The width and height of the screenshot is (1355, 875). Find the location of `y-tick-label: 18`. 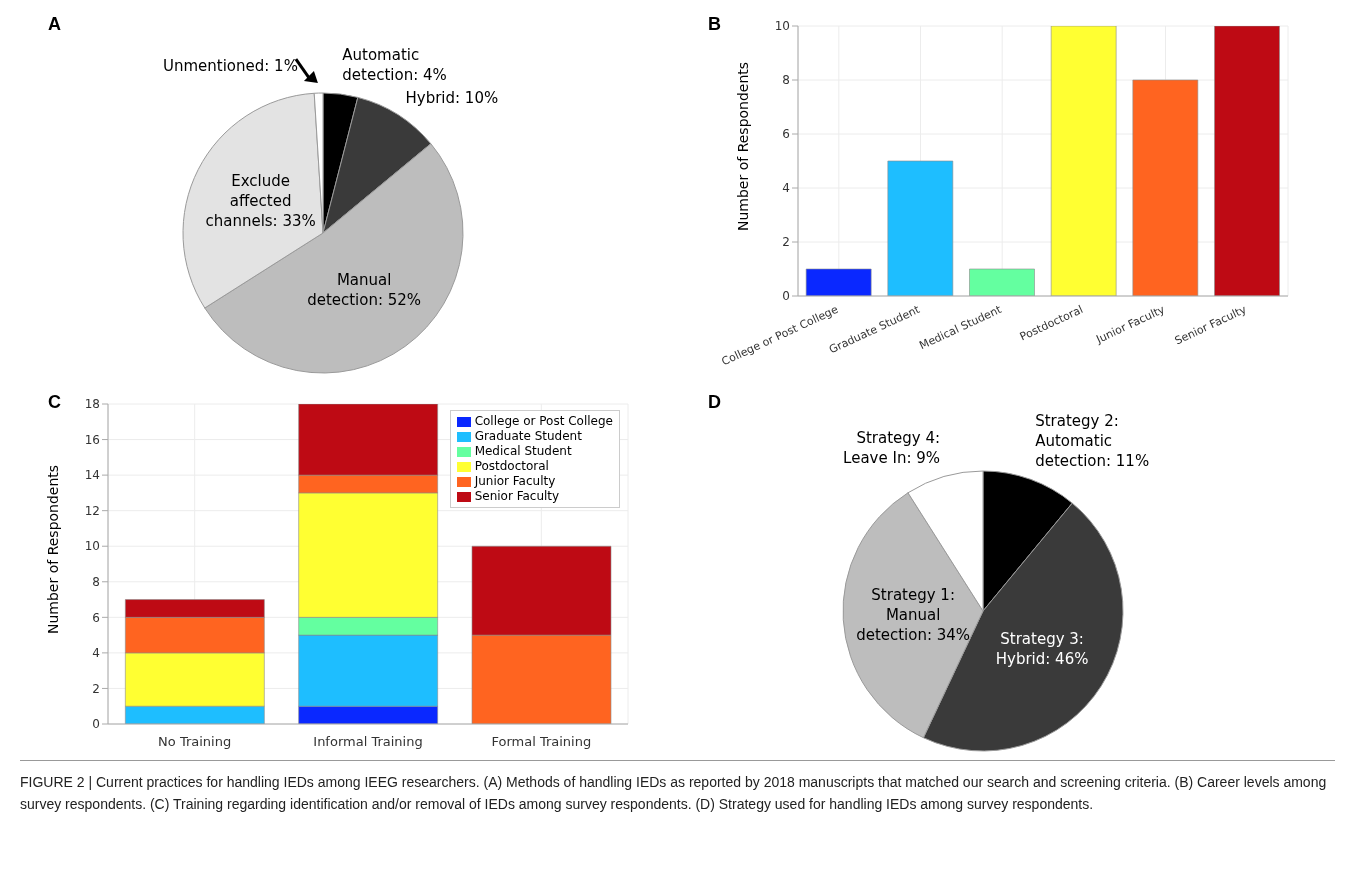

y-tick-label: 18 is located at coordinates (92, 404).